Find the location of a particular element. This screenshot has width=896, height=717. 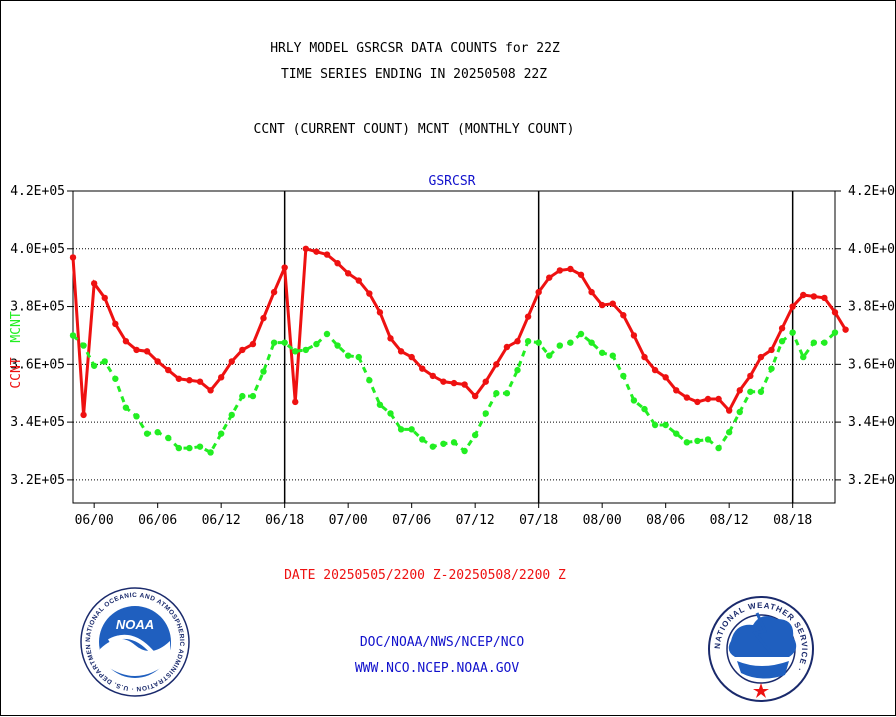

y-tick-label-left: 3.6E+05 is located at coordinates (37, 364).